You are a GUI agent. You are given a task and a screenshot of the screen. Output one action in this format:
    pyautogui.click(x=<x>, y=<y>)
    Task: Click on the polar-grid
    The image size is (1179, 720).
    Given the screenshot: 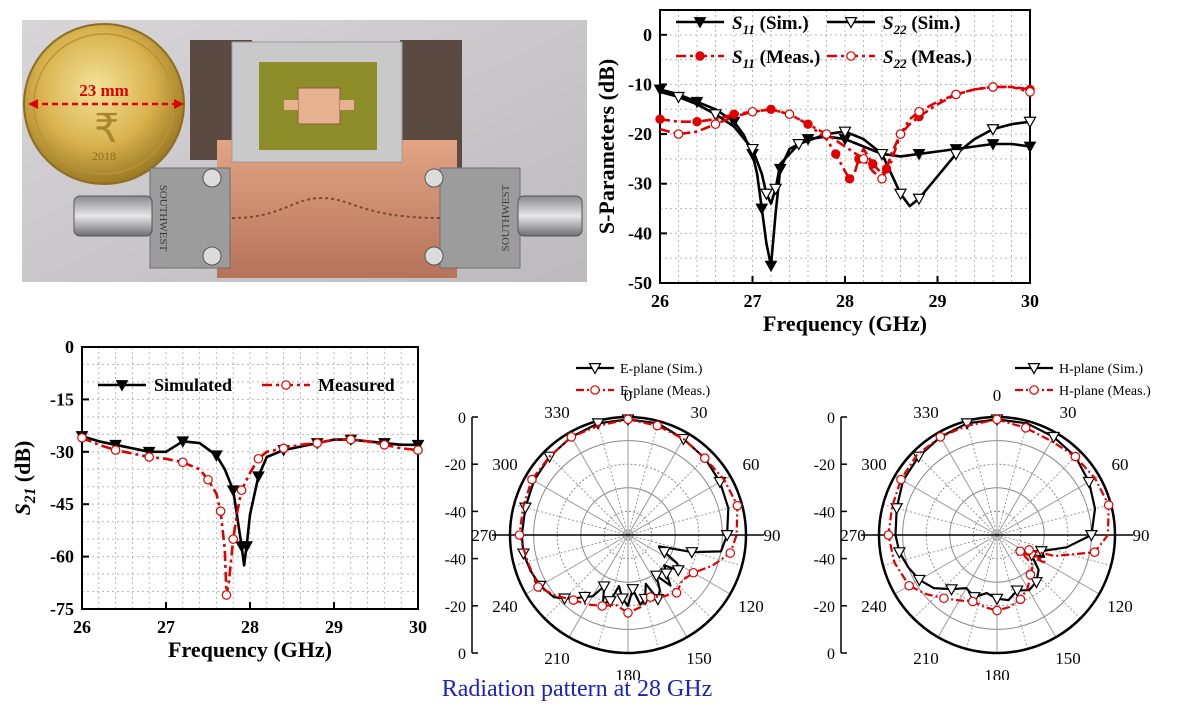 What is the action you would take?
    pyautogui.click(x=997, y=535)
    